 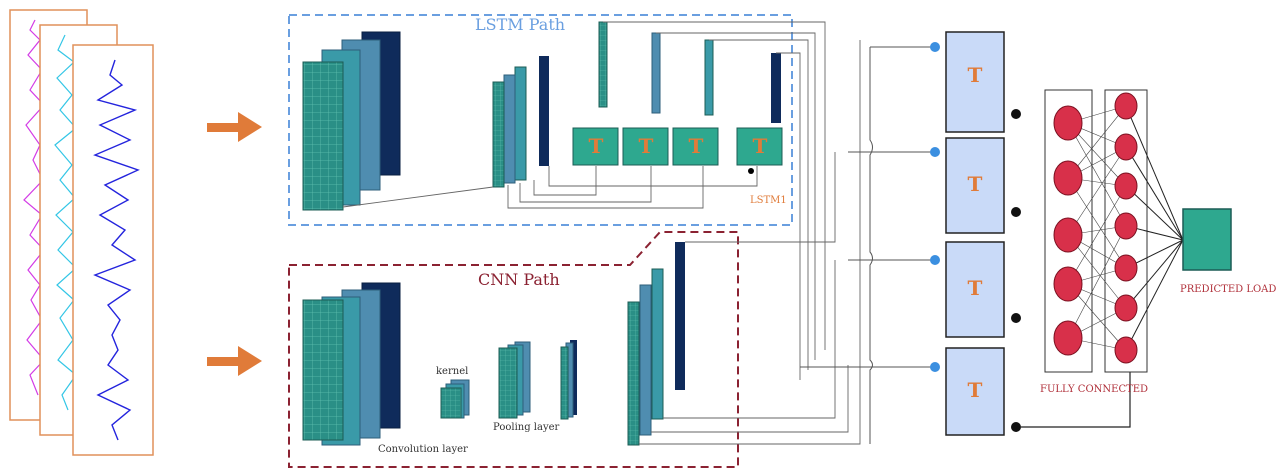 What do you see at coordinates (544, 111) in the screenshot?
I see `lstm-navy-bar` at bounding box center [544, 111].